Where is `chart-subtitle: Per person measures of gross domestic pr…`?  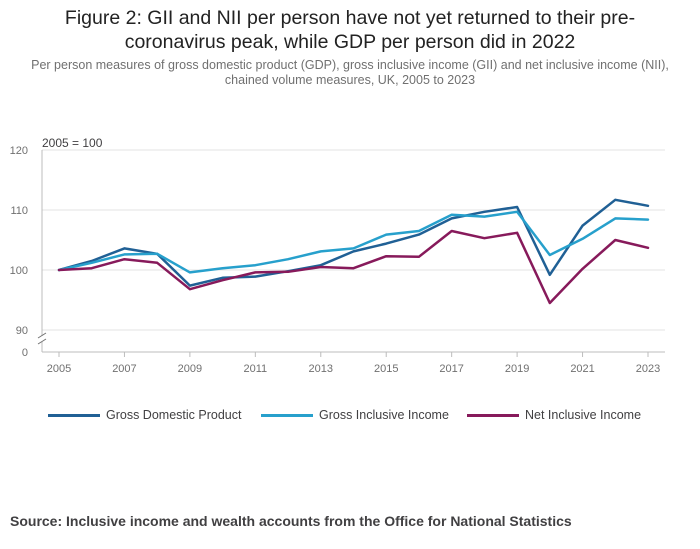 chart-subtitle: Per person measures of gross domestic pr… is located at coordinates (350, 72).